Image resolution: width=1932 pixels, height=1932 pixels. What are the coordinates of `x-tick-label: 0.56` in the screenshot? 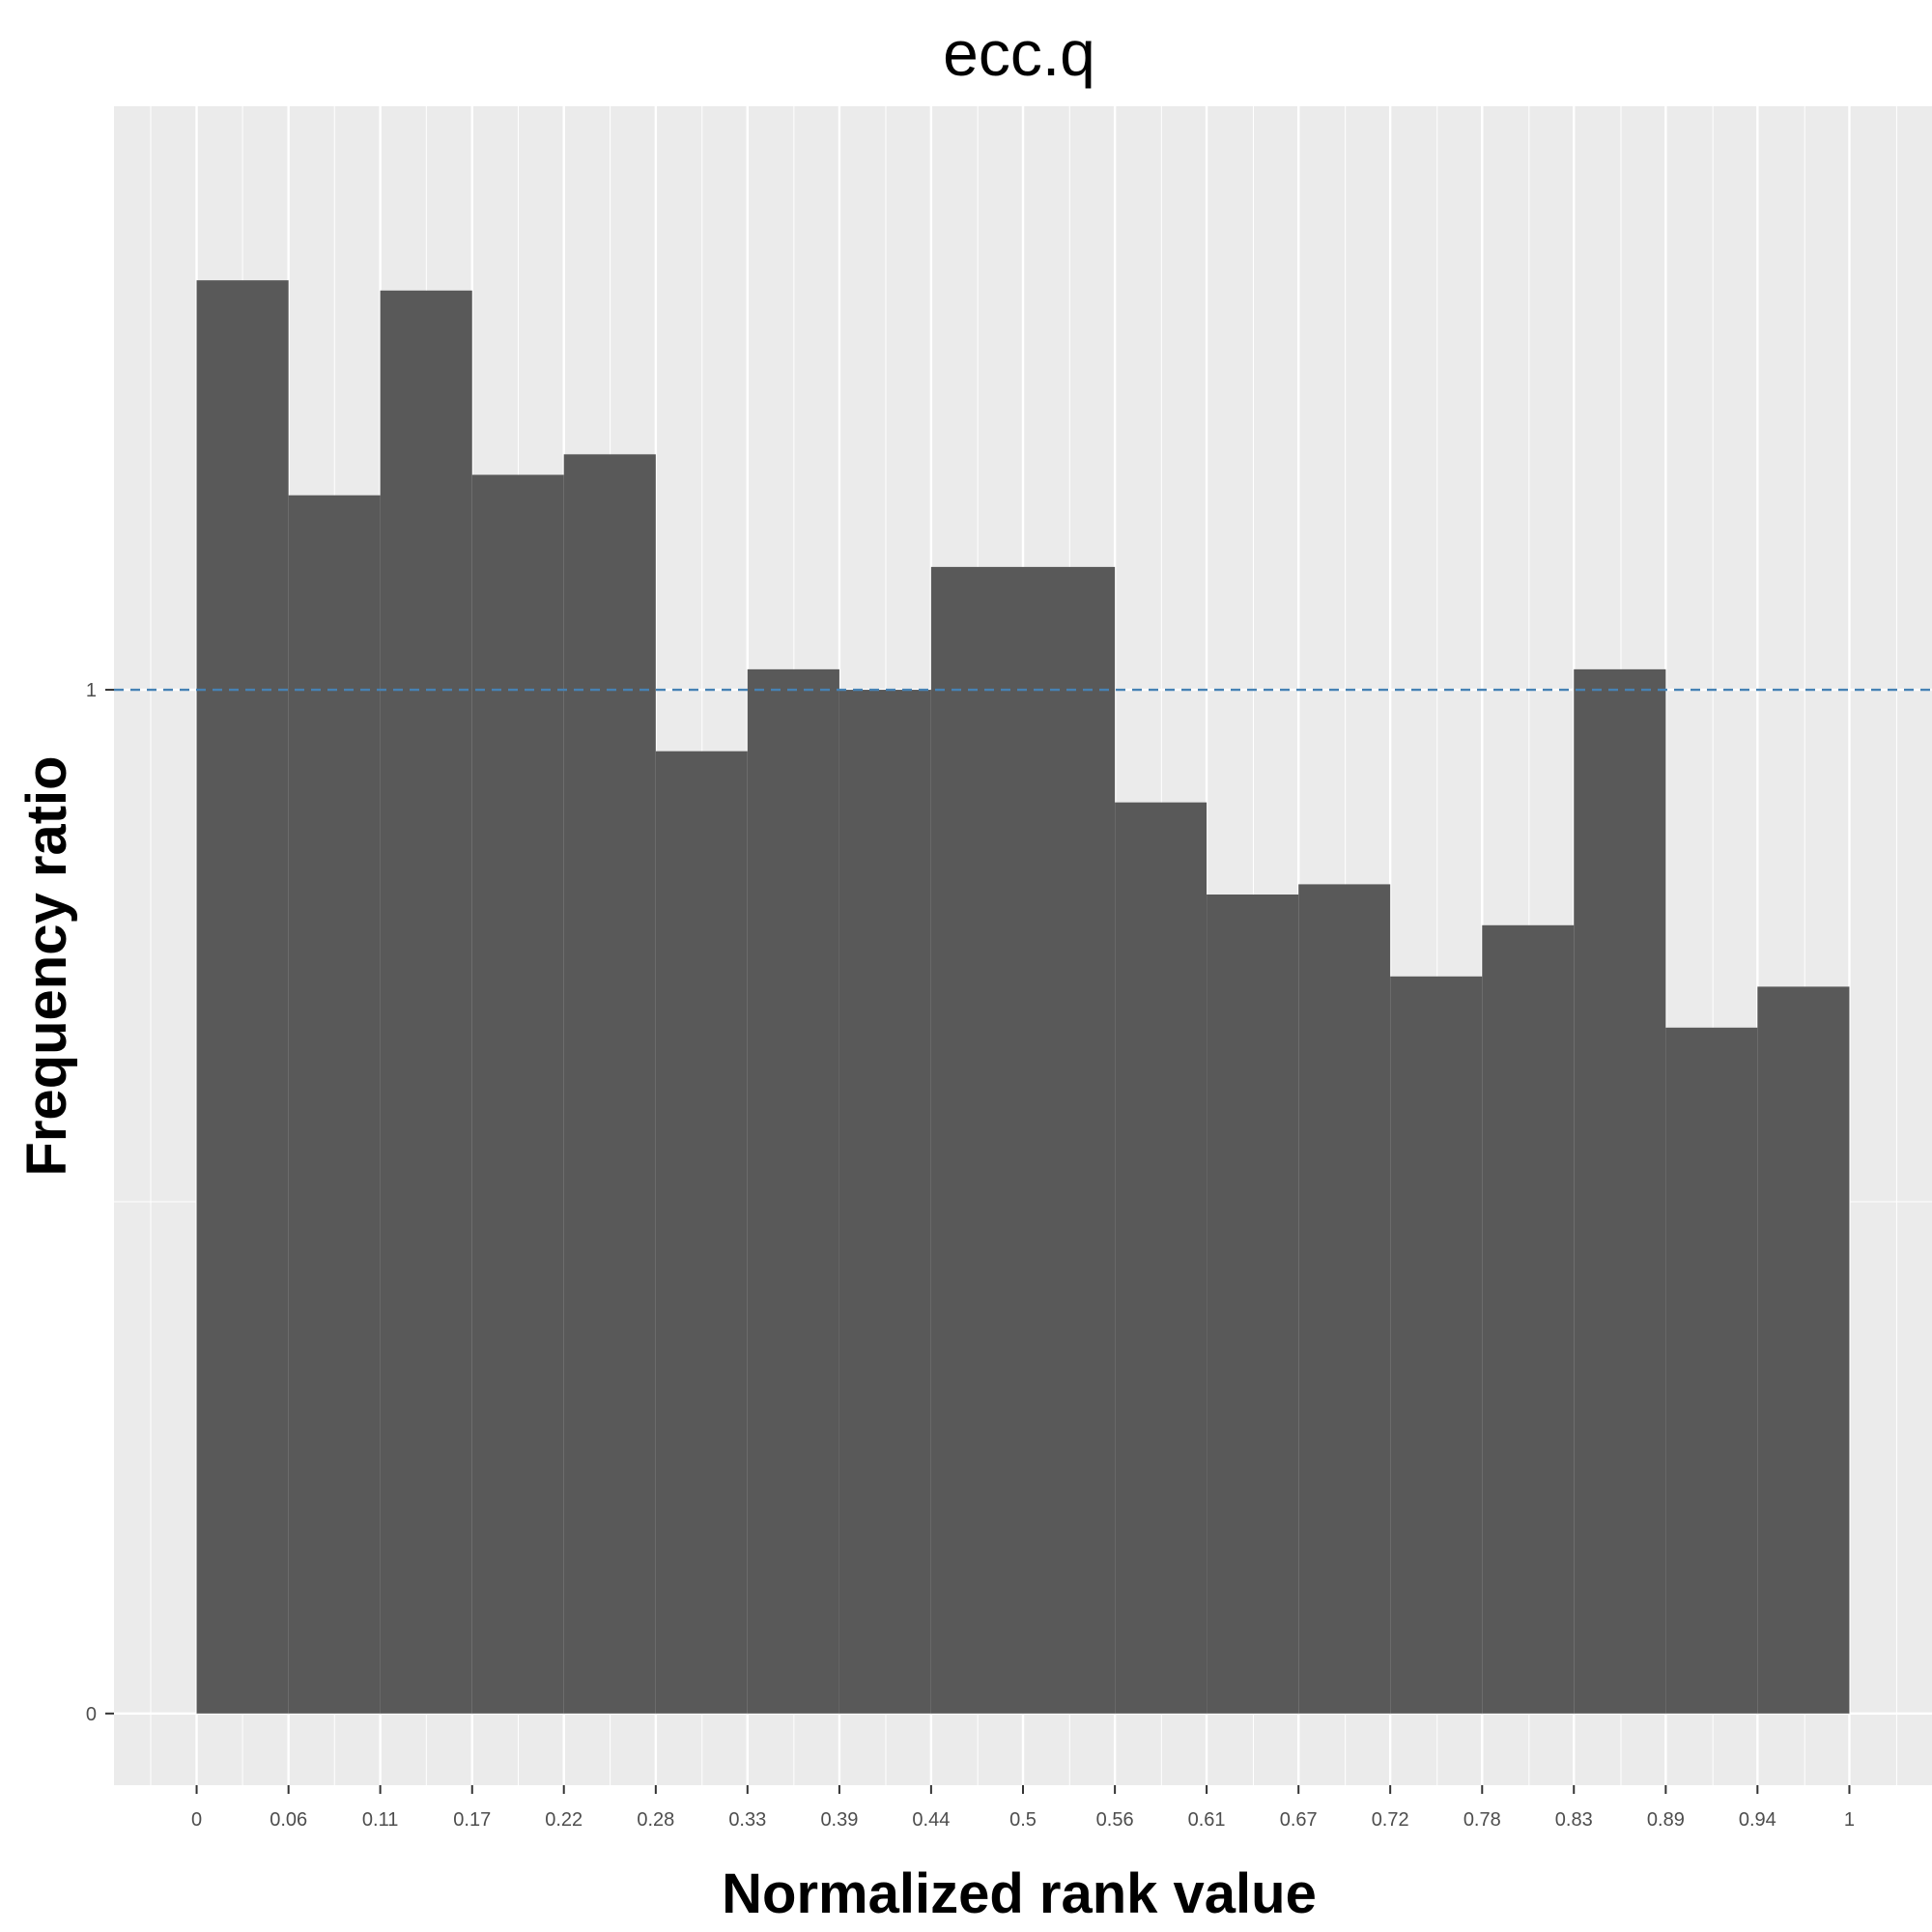 It's located at (1115, 1820).